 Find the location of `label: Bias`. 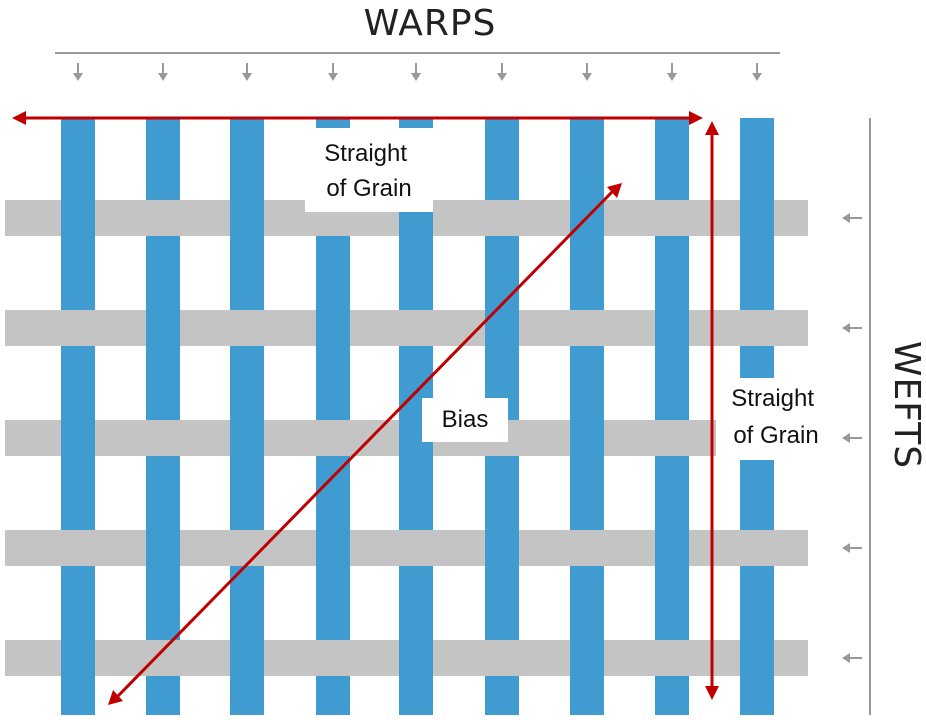

label: Bias is located at coordinates (465, 419).